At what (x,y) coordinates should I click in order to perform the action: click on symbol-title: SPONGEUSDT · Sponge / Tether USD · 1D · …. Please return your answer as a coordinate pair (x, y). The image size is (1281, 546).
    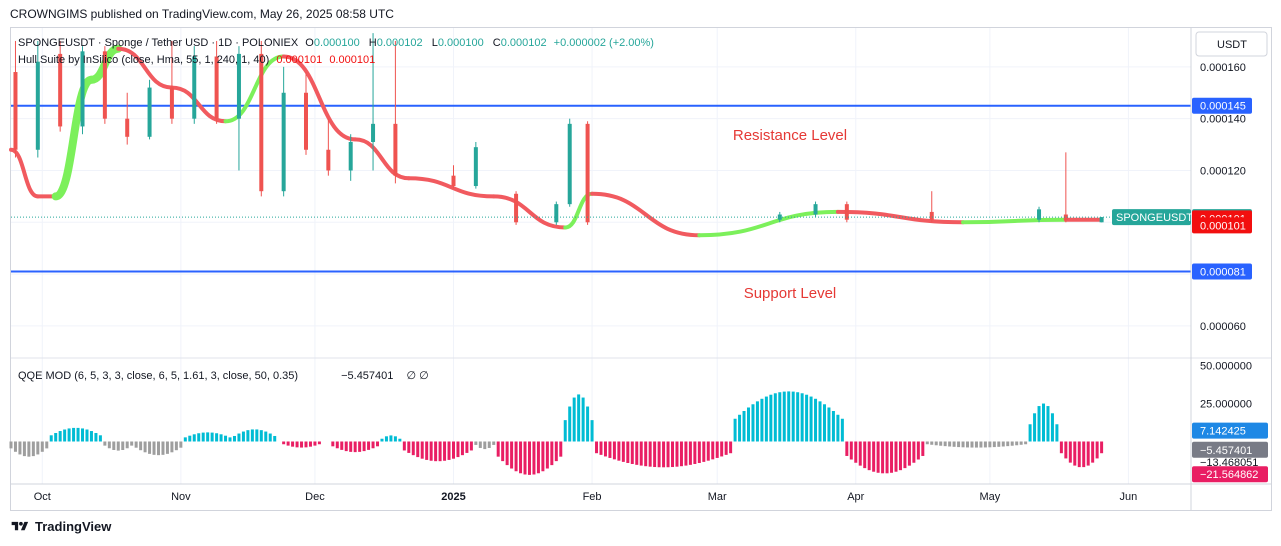
    Looking at the image, I should click on (158, 43).